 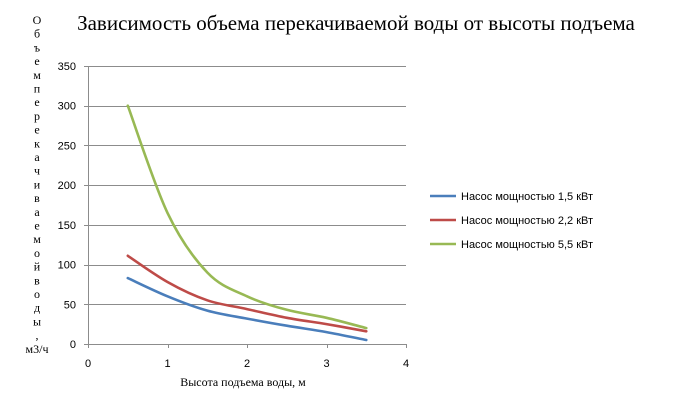 What do you see at coordinates (67, 266) in the screenshot?
I see `y-tick-label: 100` at bounding box center [67, 266].